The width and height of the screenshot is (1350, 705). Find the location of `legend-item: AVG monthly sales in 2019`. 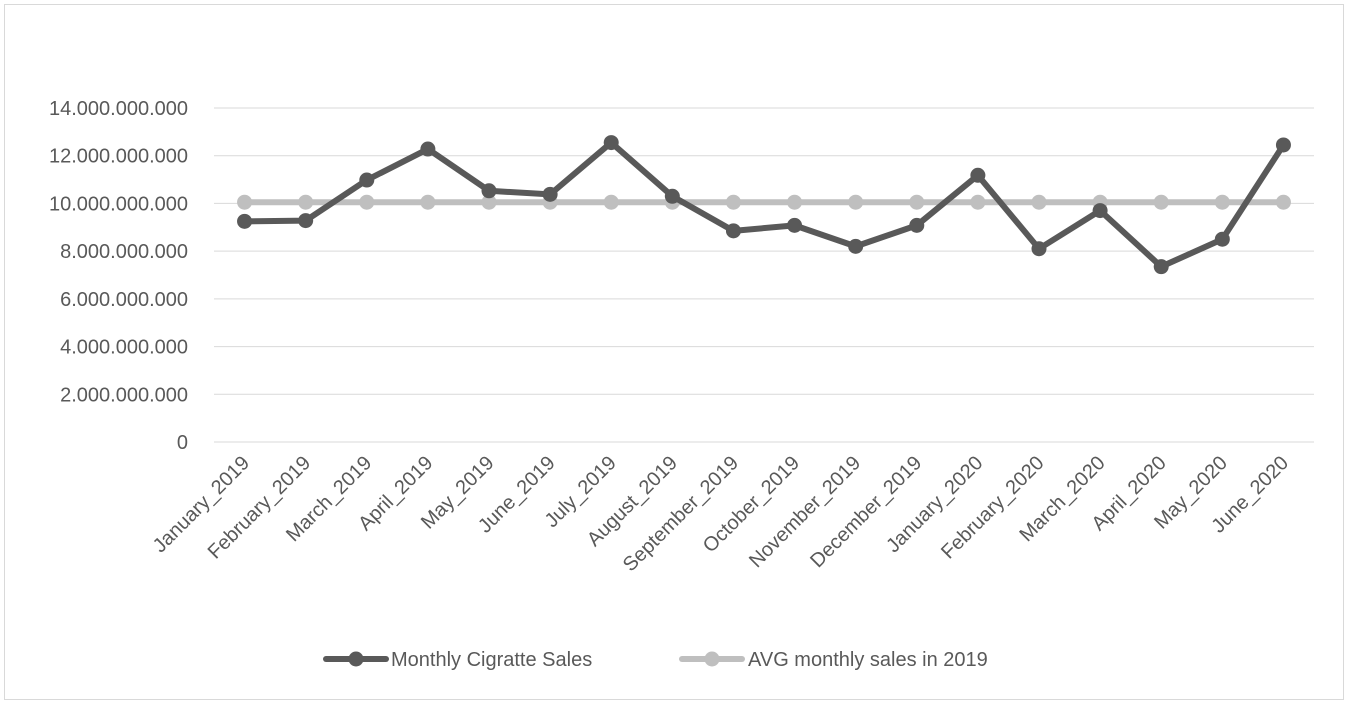

legend-item: AVG monthly sales in 2019 is located at coordinates (833, 660).